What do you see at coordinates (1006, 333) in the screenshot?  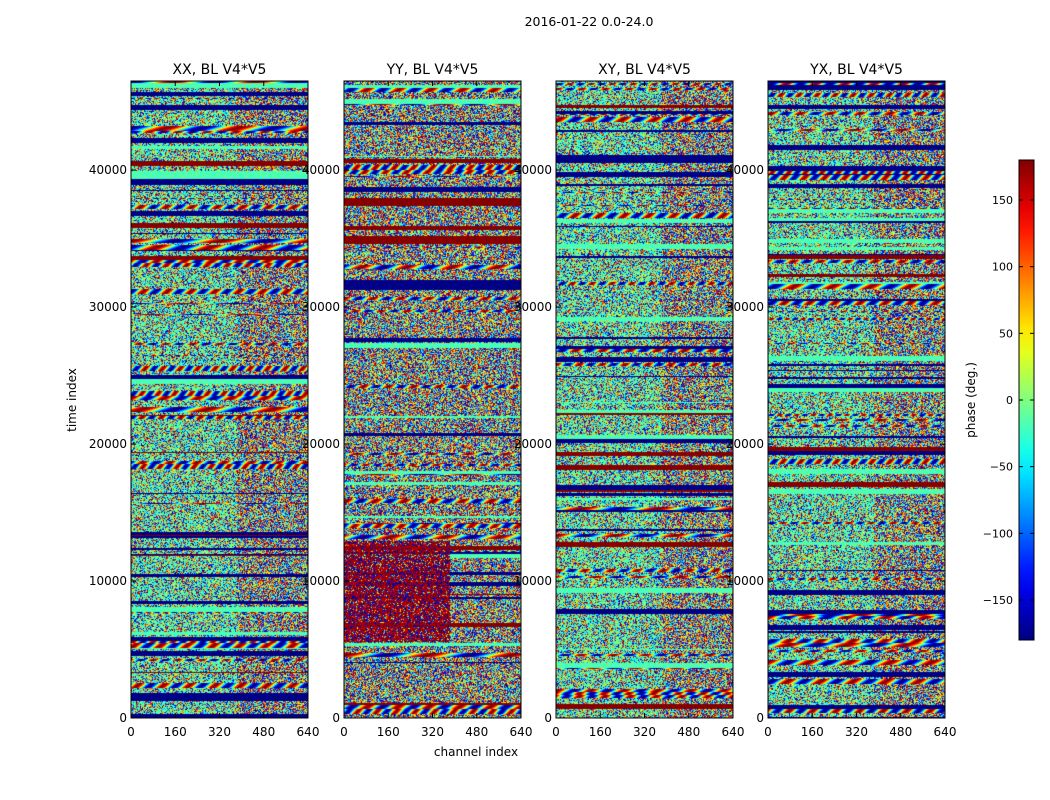 I see `colorbar-tick-label: 50` at bounding box center [1006, 333].